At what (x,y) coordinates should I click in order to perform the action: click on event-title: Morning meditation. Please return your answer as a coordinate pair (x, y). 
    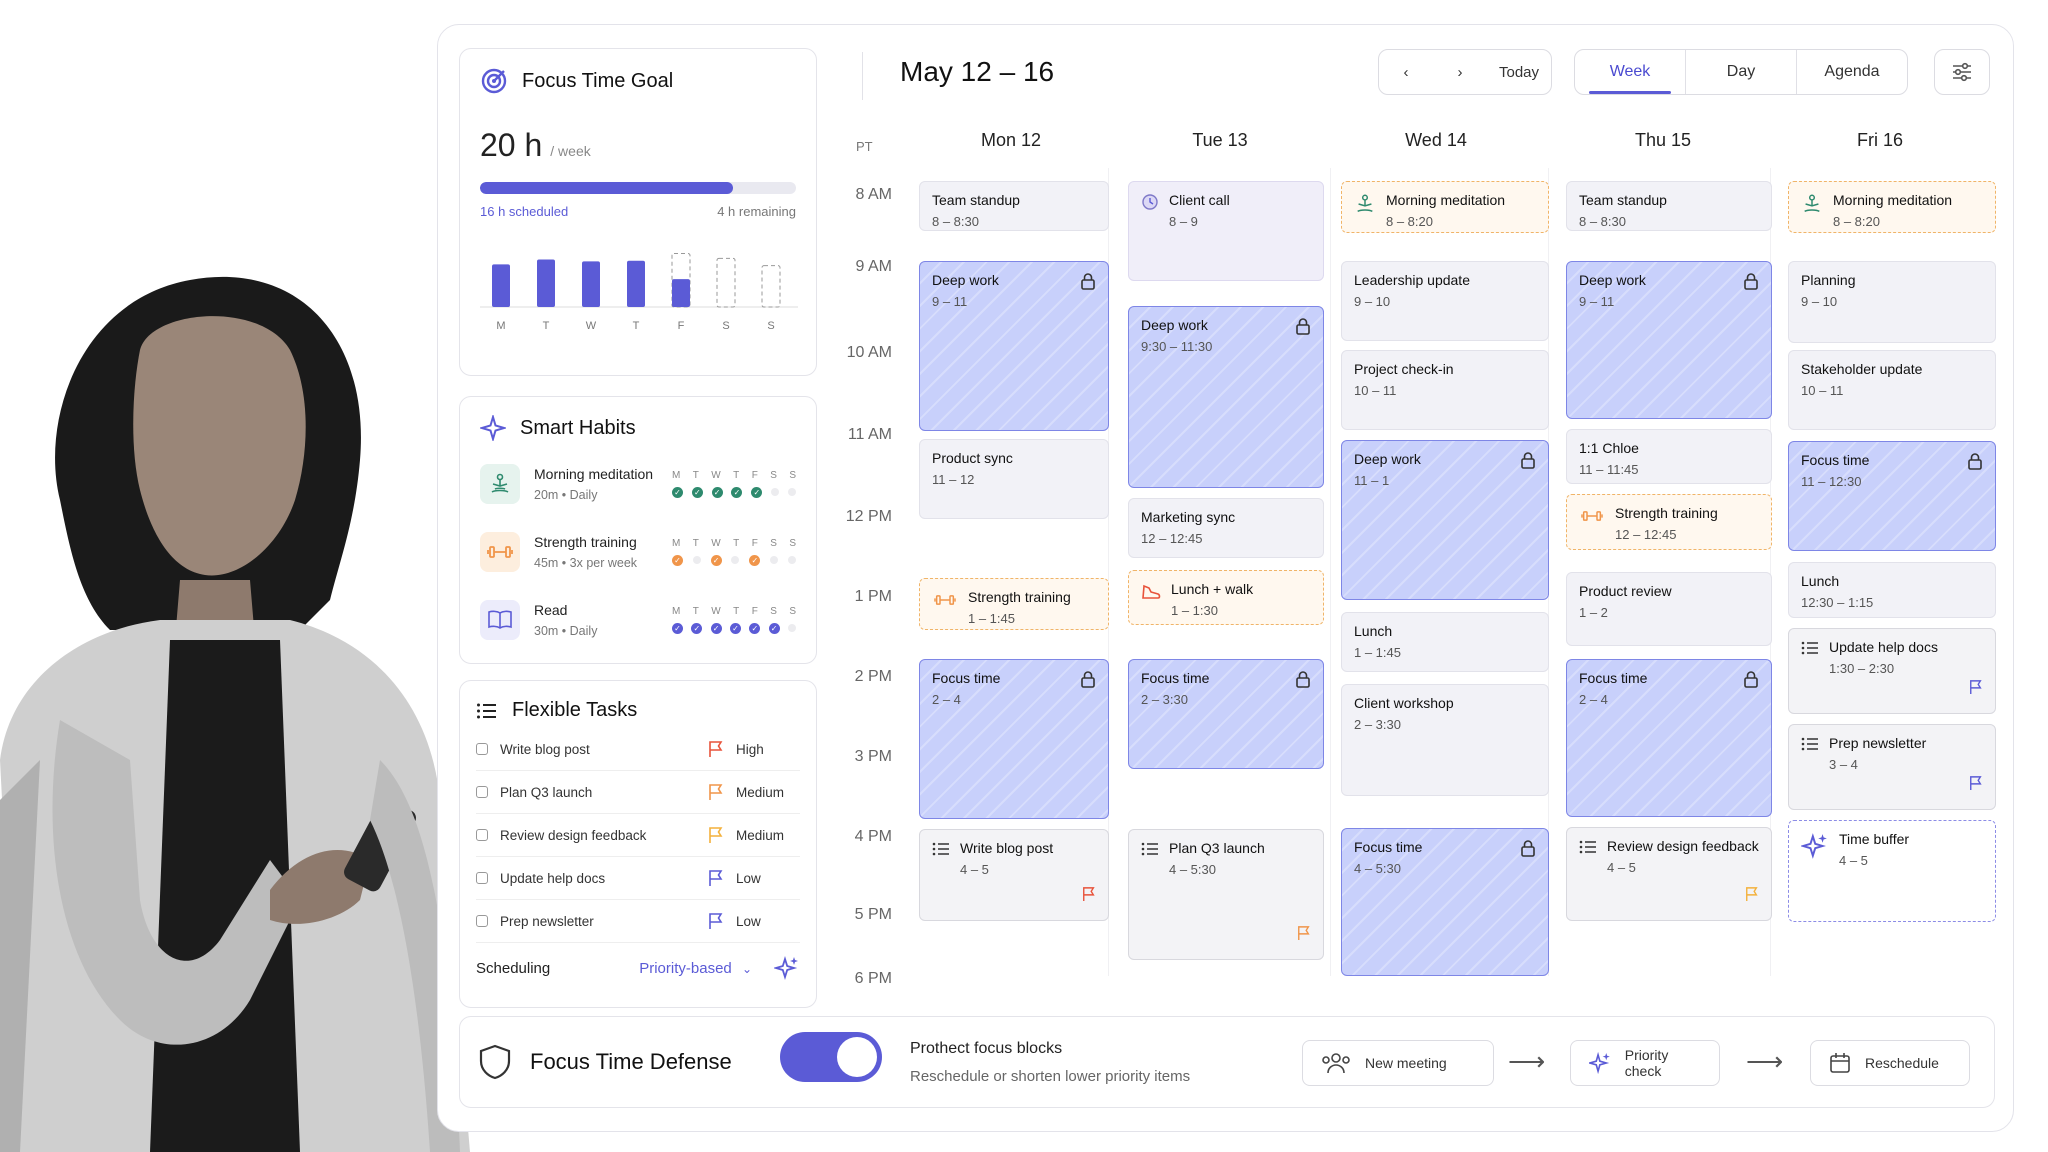
    Looking at the image, I should click on (1446, 200).